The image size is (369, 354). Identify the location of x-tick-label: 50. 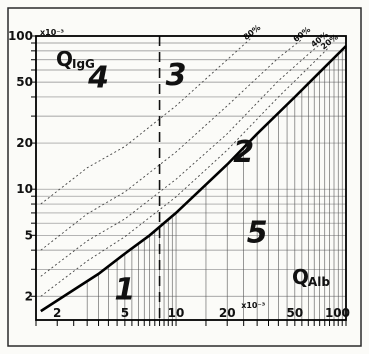
(294, 313).